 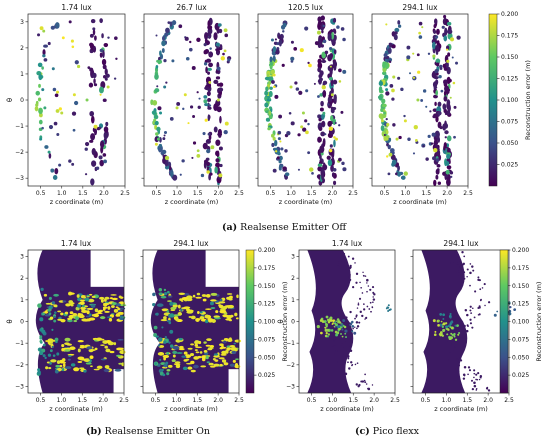 I want to click on empty-region-top, so click(x=107, y=268).